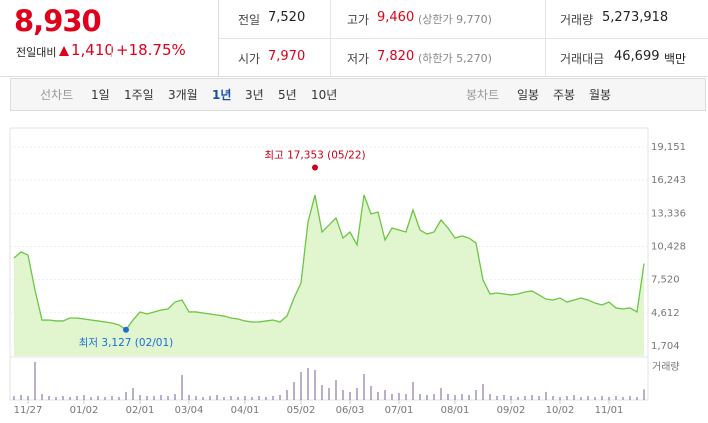 This screenshot has height=423, width=708. Describe the element at coordinates (399, 410) in the screenshot. I see `x-tick-label: 07/01` at that location.